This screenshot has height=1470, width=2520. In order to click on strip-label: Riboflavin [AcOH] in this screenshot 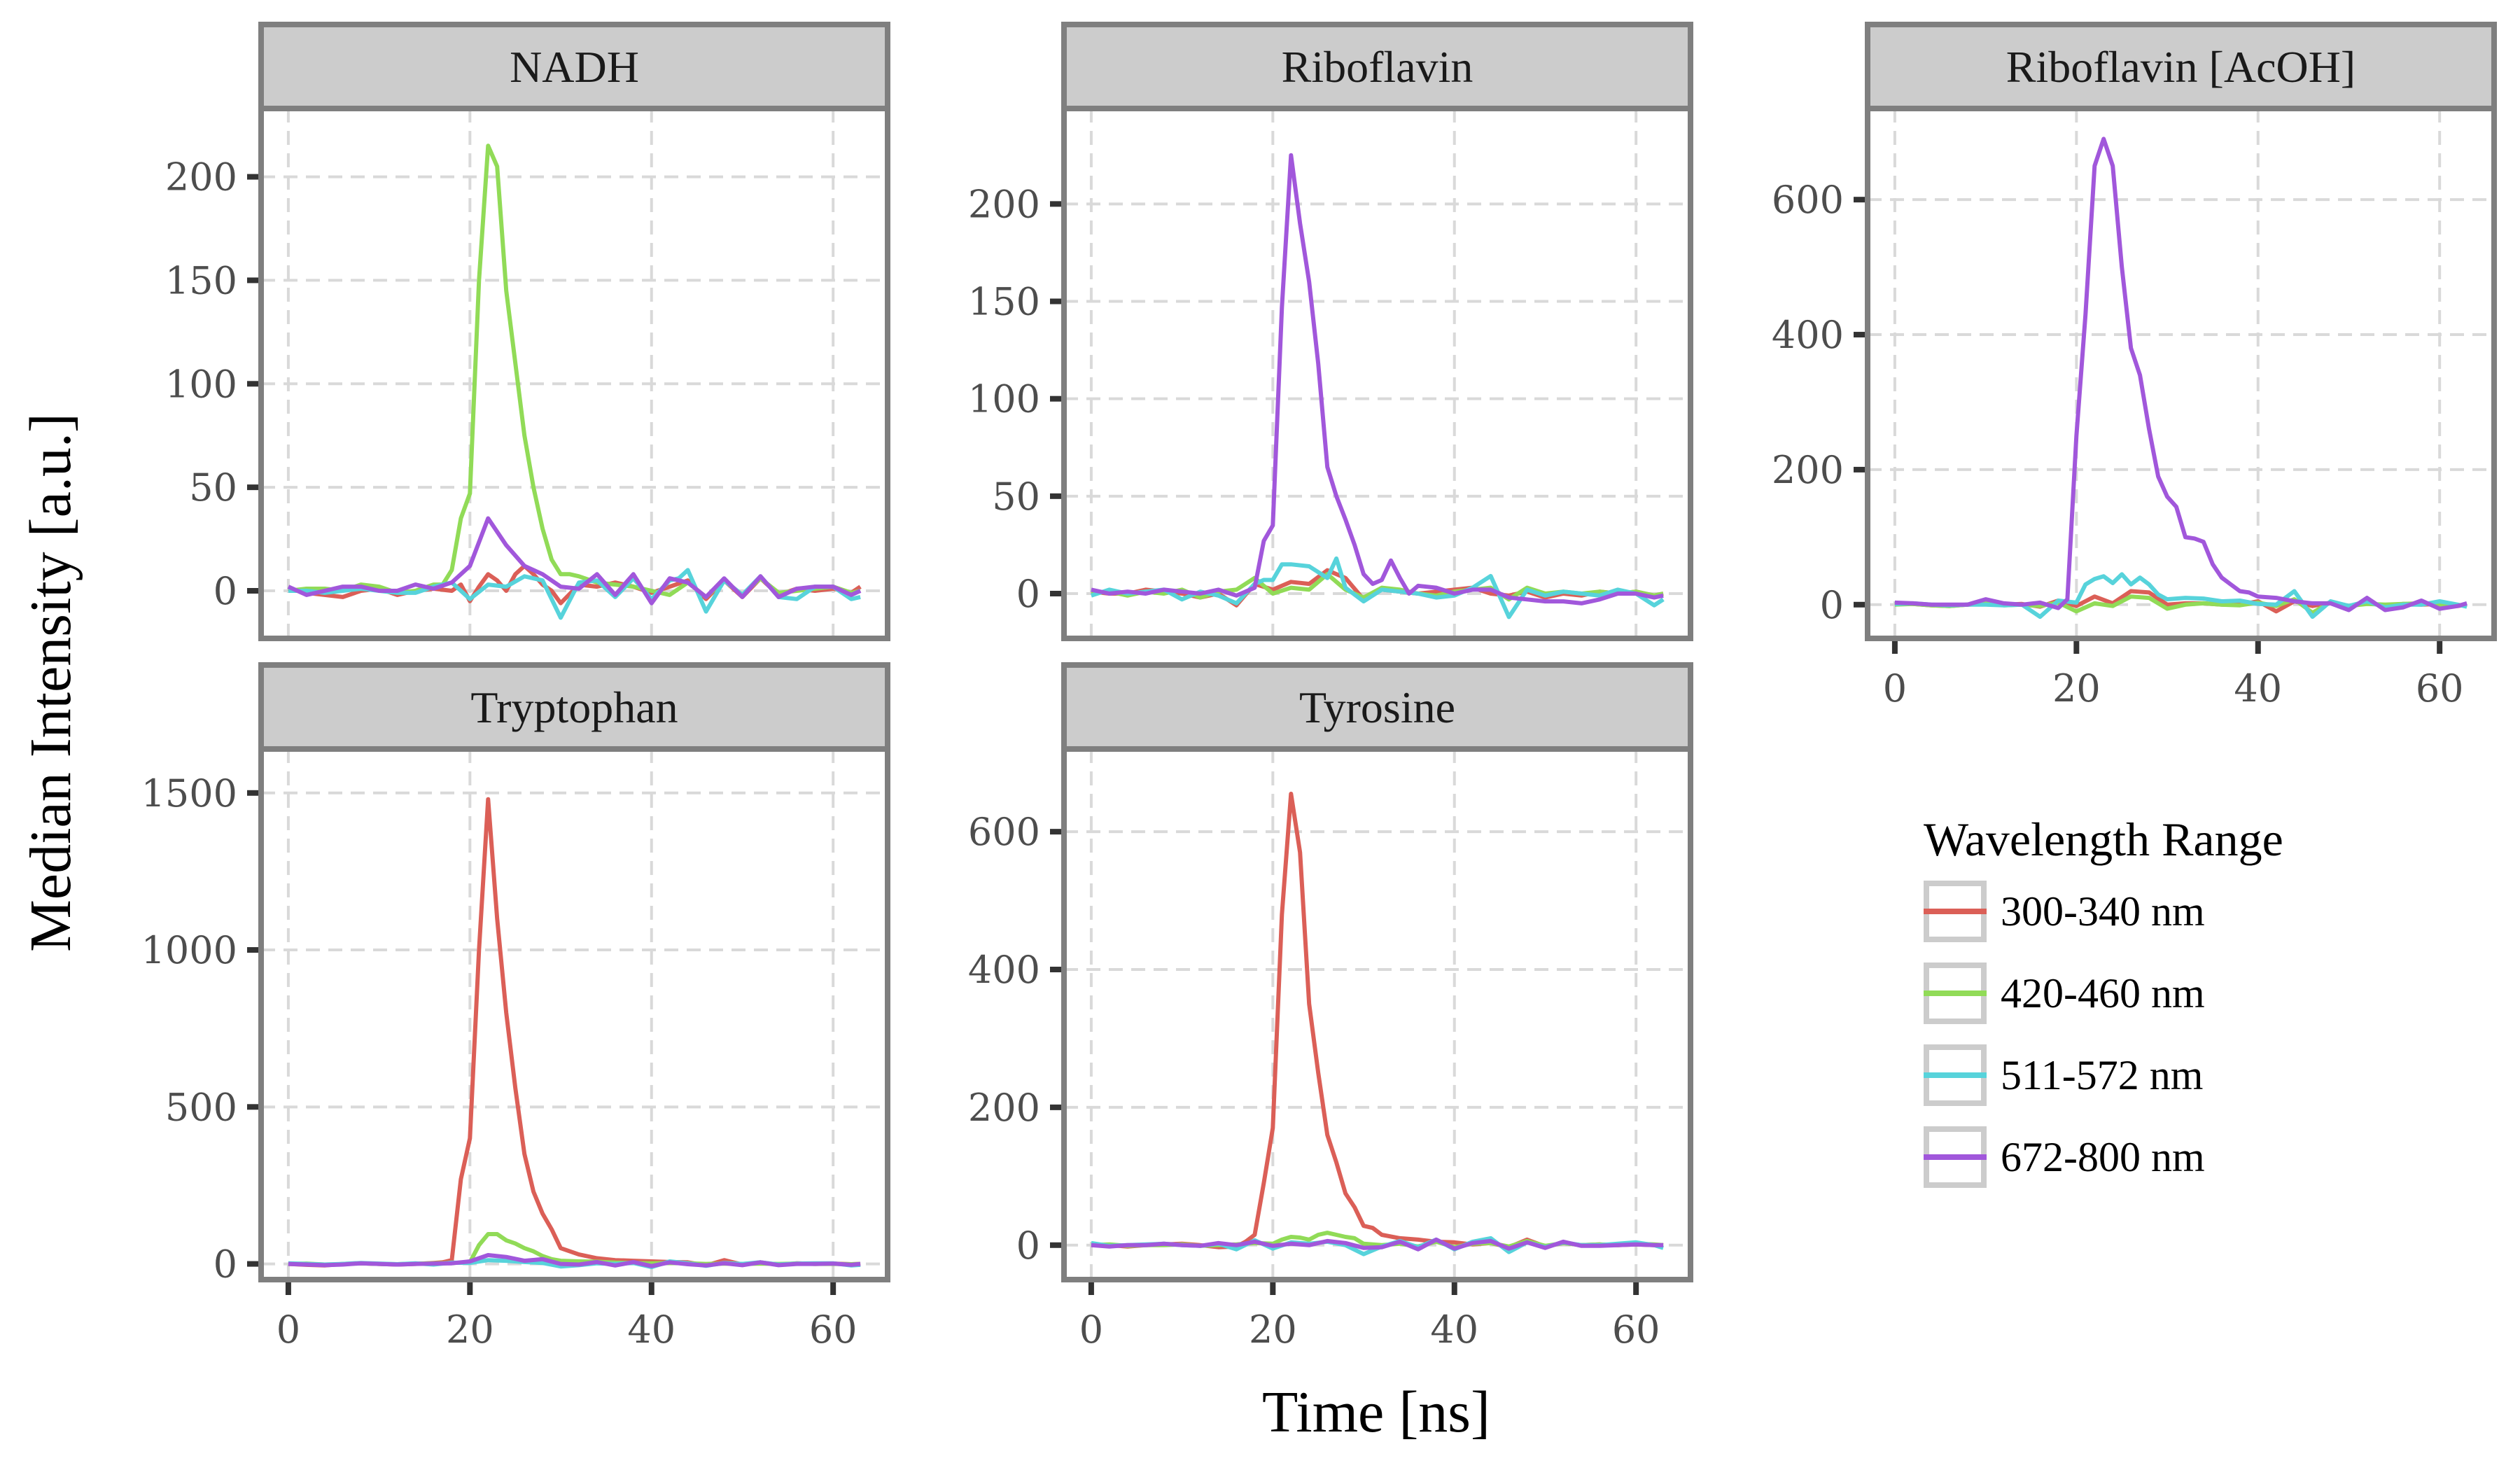, I will do `click(2181, 67)`.